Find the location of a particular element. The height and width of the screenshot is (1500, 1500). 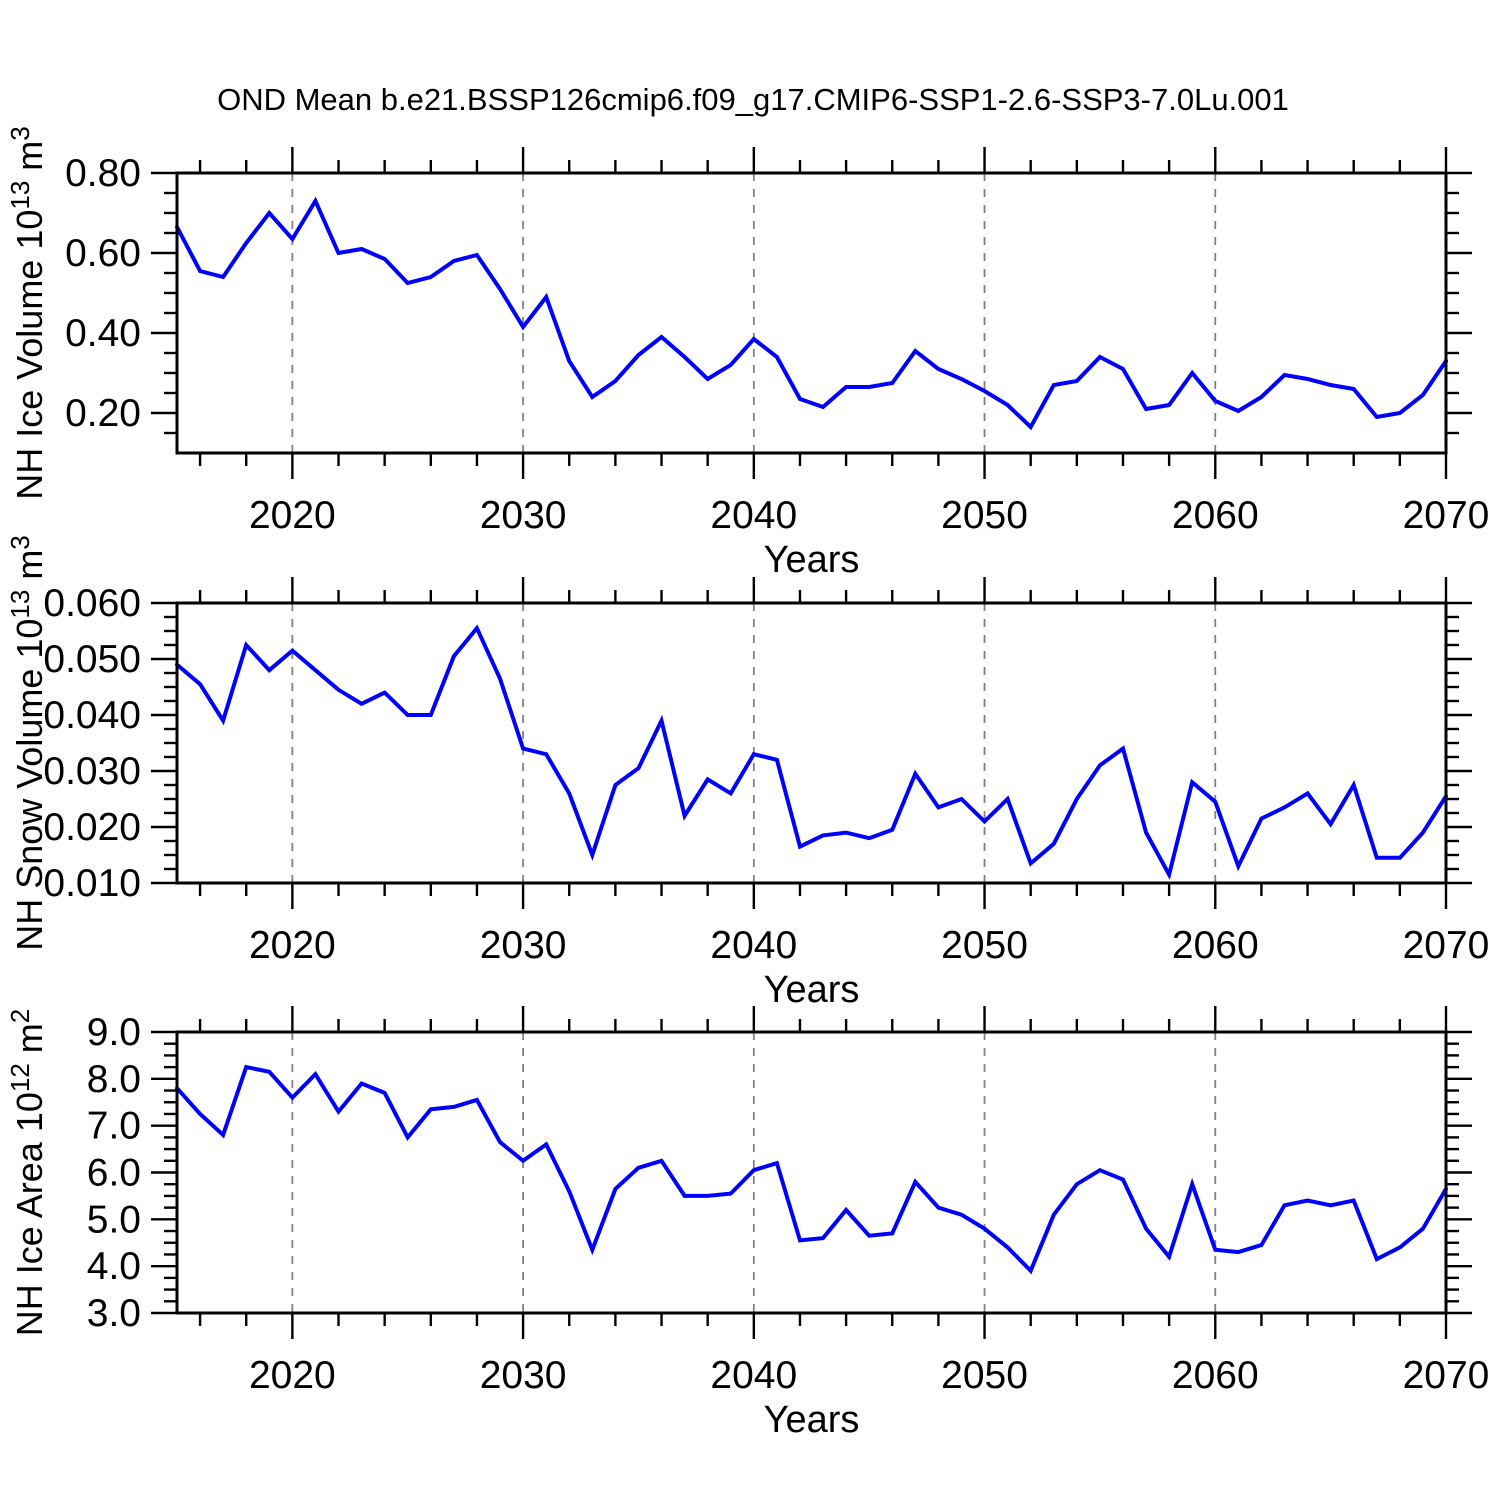

nh-ice-area-data-line is located at coordinates (811, 1169).